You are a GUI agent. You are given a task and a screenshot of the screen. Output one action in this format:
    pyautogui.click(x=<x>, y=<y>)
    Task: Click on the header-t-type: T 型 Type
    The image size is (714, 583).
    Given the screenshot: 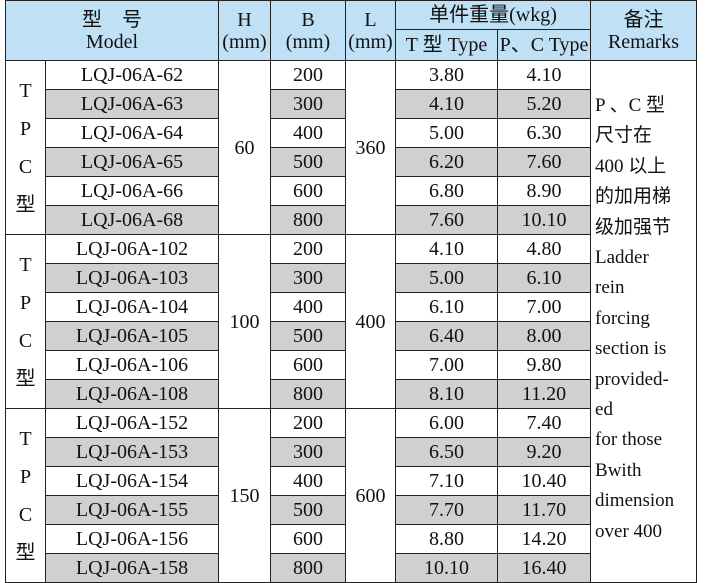 What is the action you would take?
    pyautogui.click(x=446, y=45)
    